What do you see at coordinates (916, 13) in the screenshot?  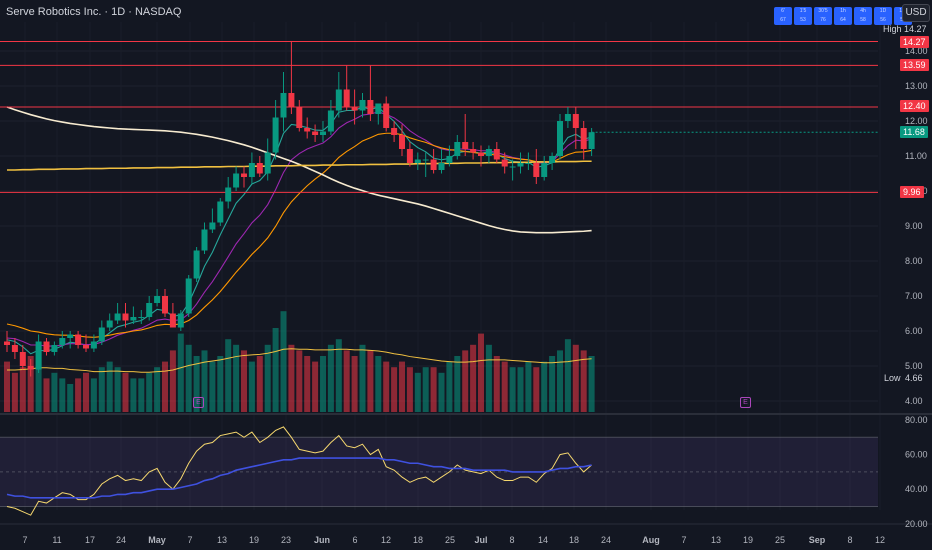 I see `currency-button: USD` at bounding box center [916, 13].